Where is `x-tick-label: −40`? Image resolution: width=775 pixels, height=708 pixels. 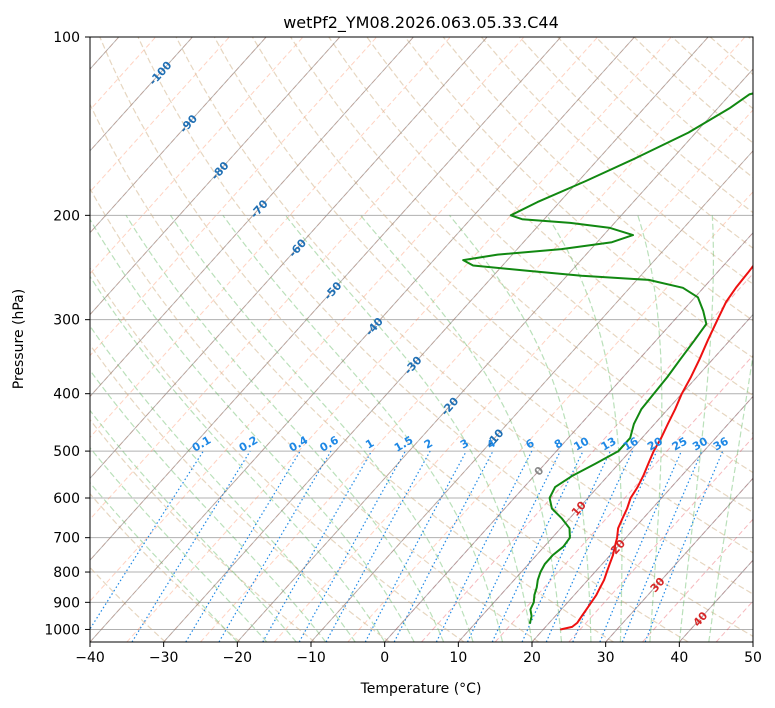
x-tick-label: −40 is located at coordinates (90, 658).